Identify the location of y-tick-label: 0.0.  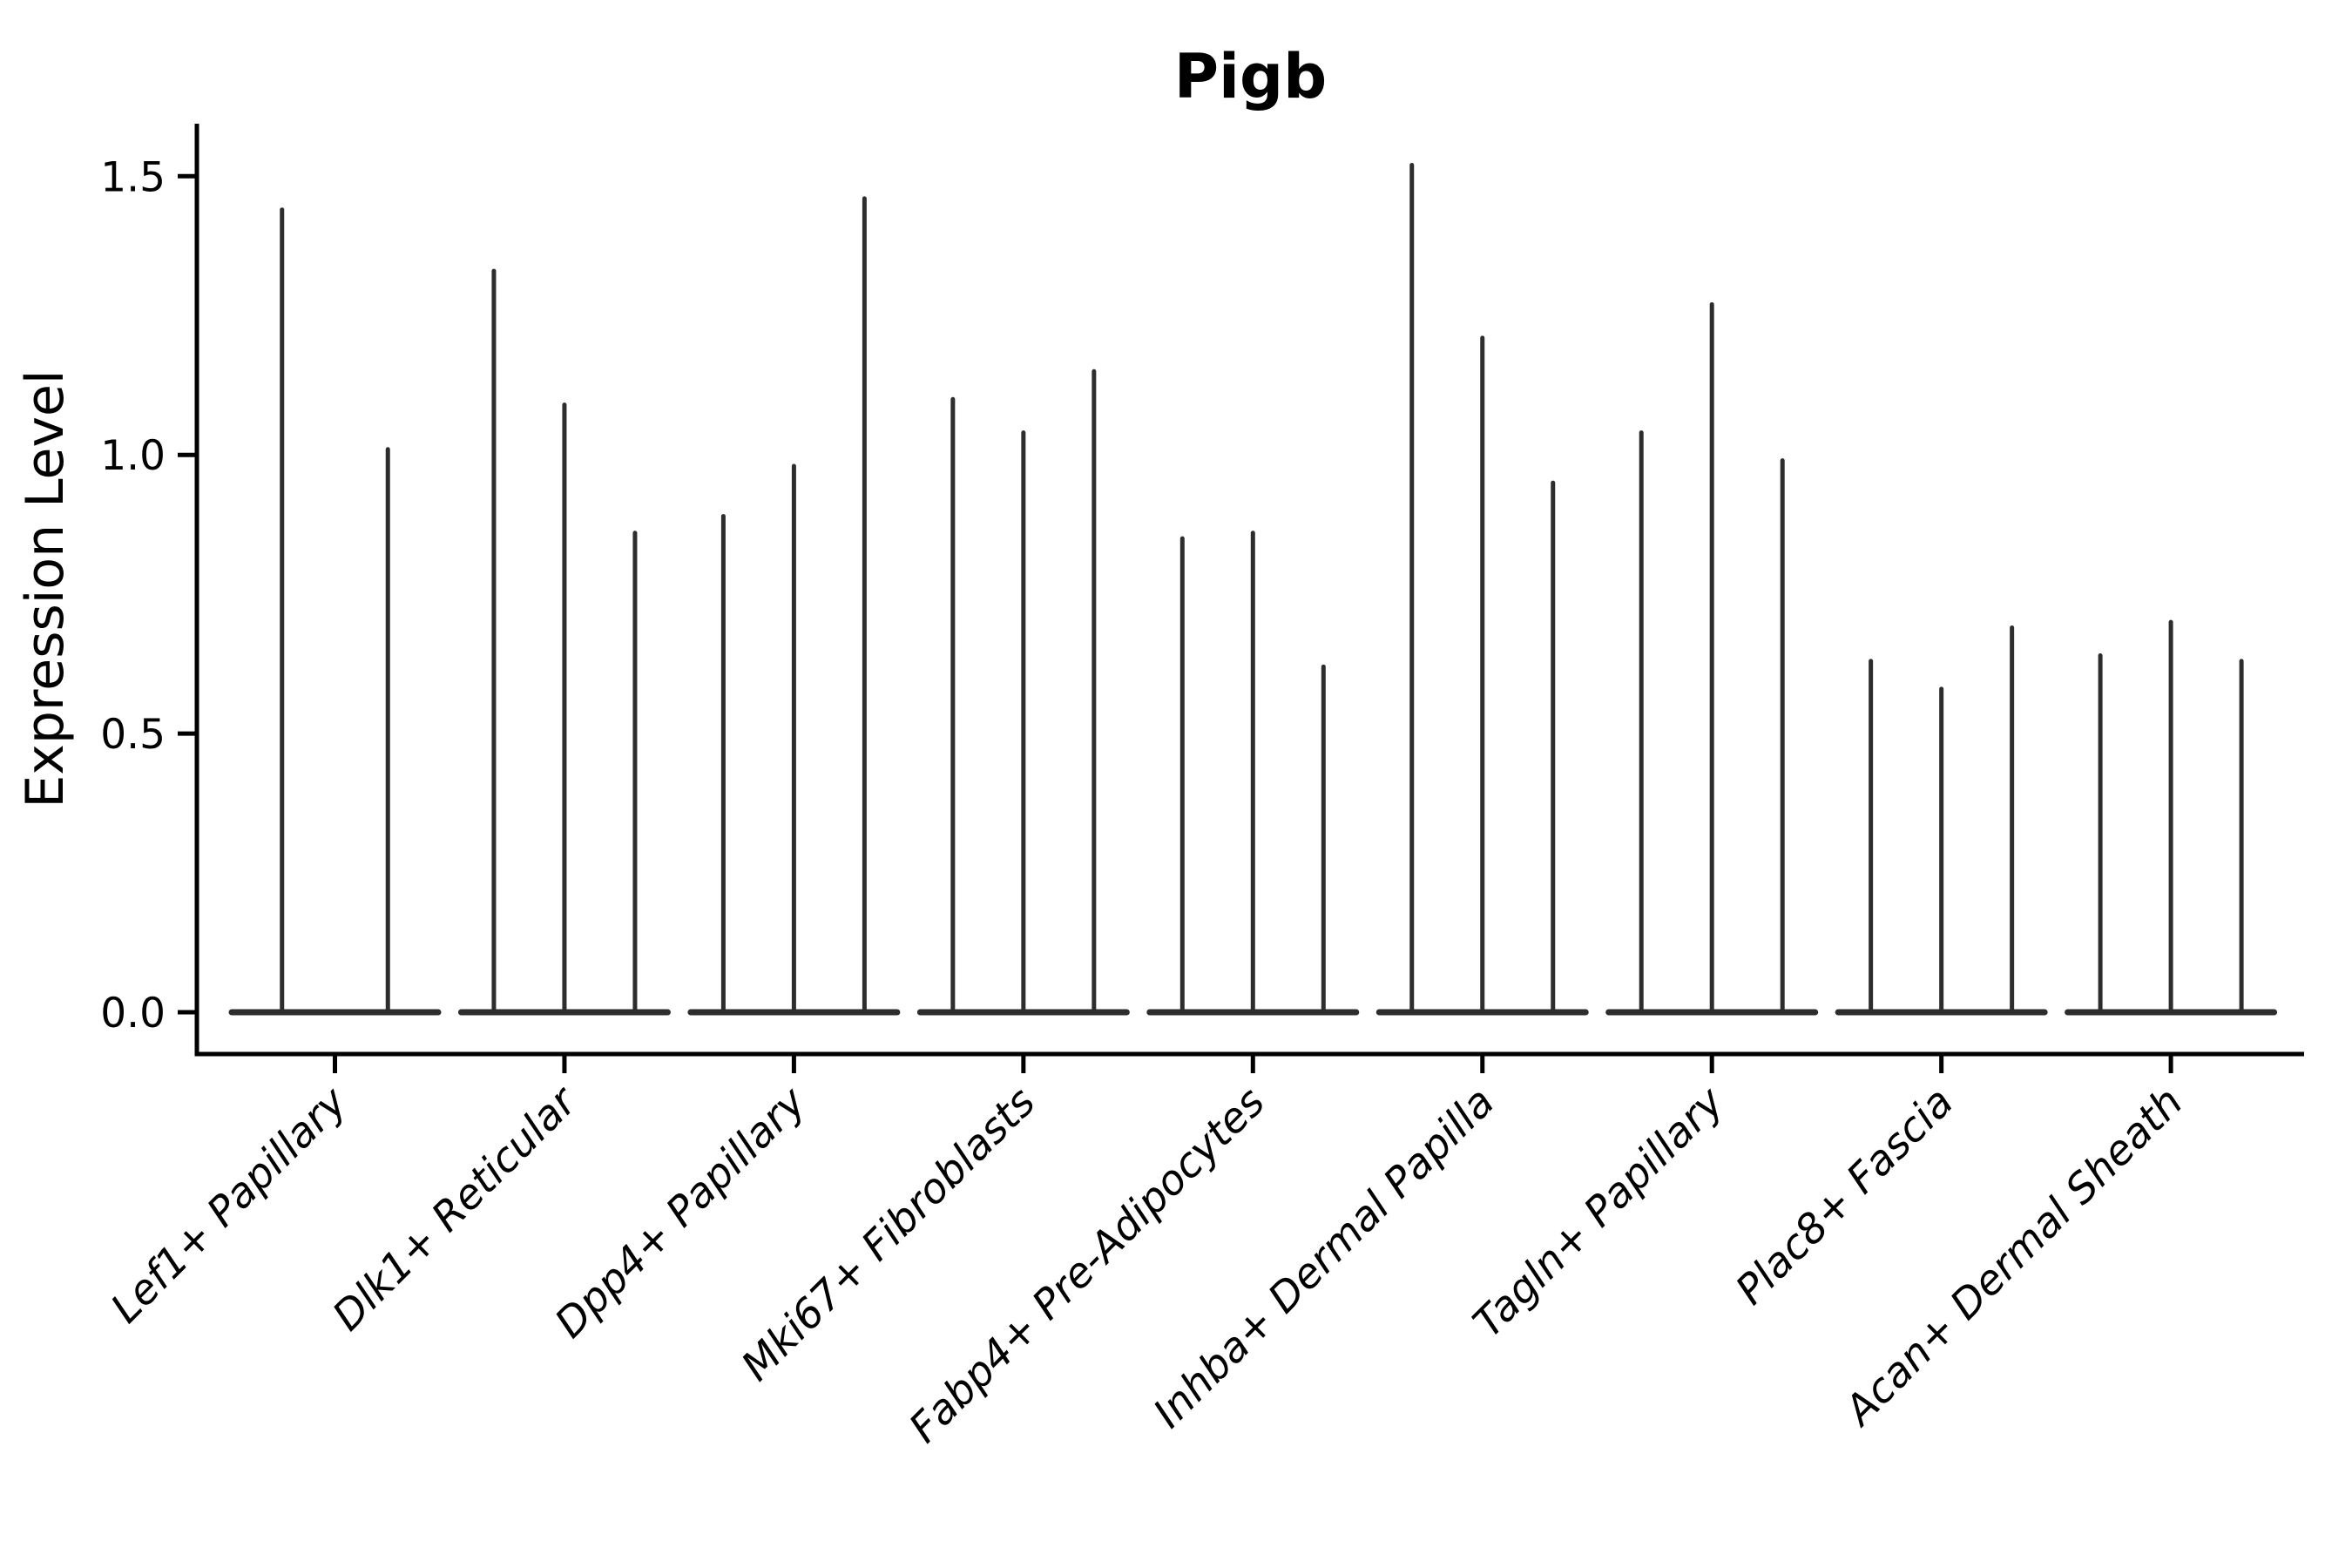
(133, 1014).